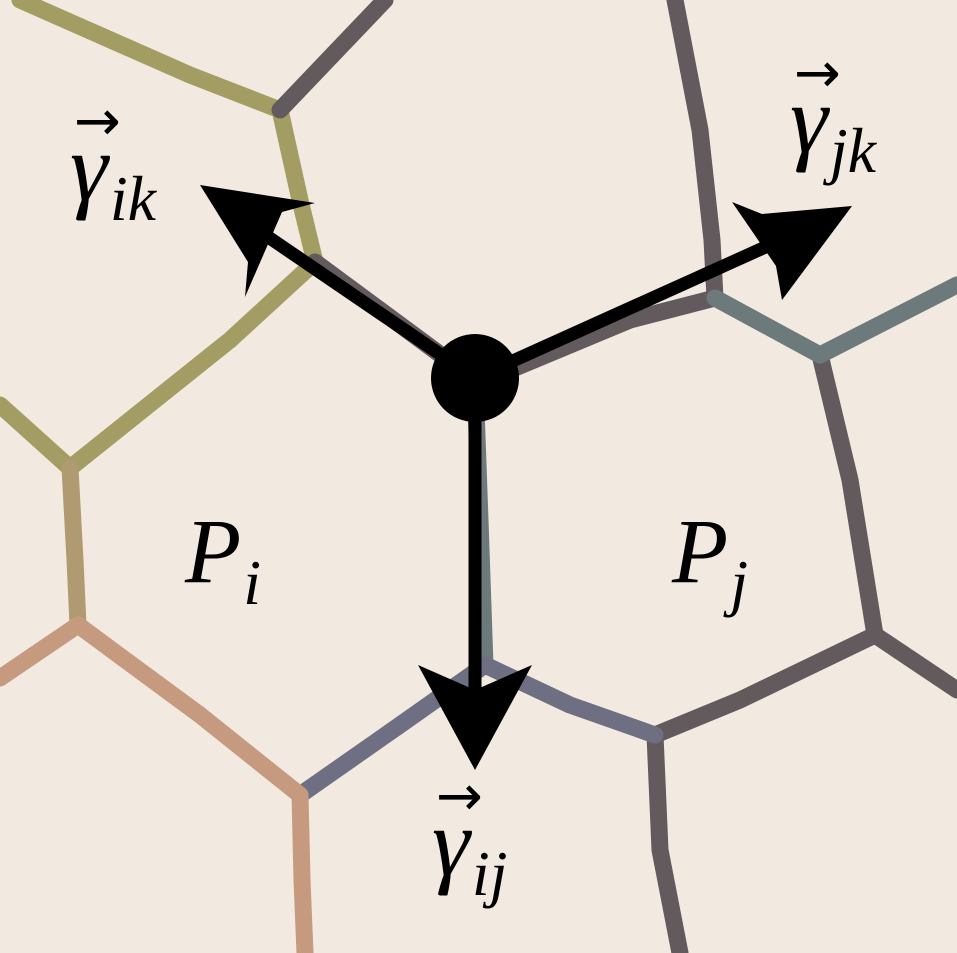 Image resolution: width=957 pixels, height=953 pixels. Describe the element at coordinates (475, 717) in the screenshot. I see `vector-gamma-ij-head` at that location.